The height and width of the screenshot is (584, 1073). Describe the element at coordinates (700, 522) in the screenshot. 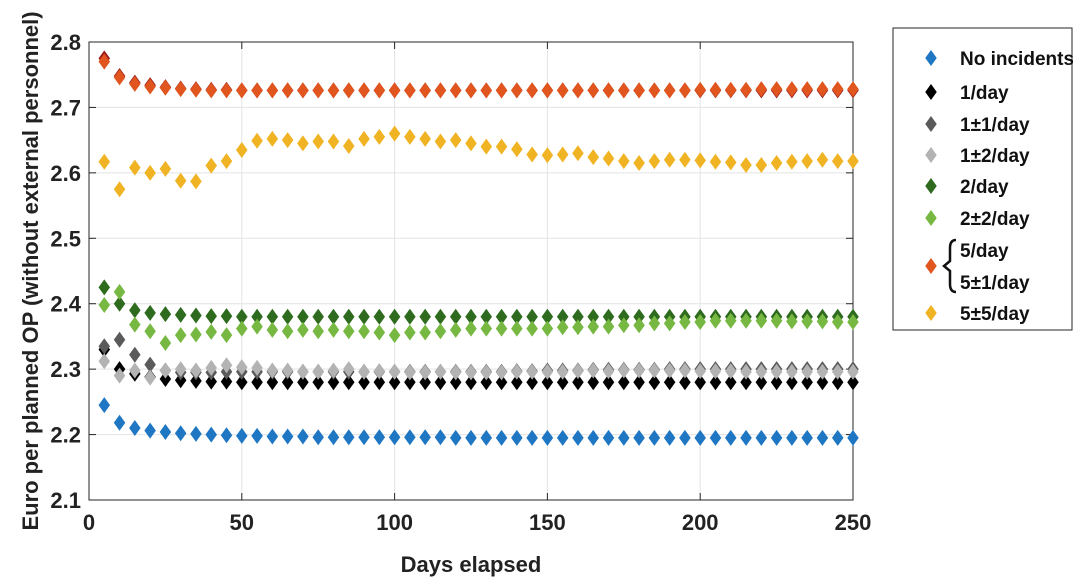

I see `x-tick-label: 200` at that location.